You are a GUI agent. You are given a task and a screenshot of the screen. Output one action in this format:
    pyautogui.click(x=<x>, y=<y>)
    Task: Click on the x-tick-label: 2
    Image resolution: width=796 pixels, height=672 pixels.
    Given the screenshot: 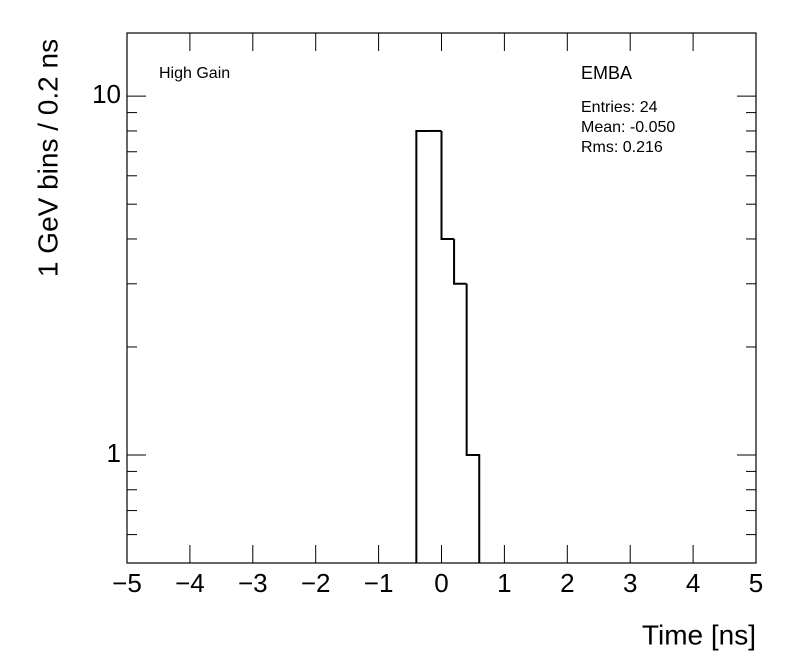 What is the action you would take?
    pyautogui.click(x=567, y=583)
    